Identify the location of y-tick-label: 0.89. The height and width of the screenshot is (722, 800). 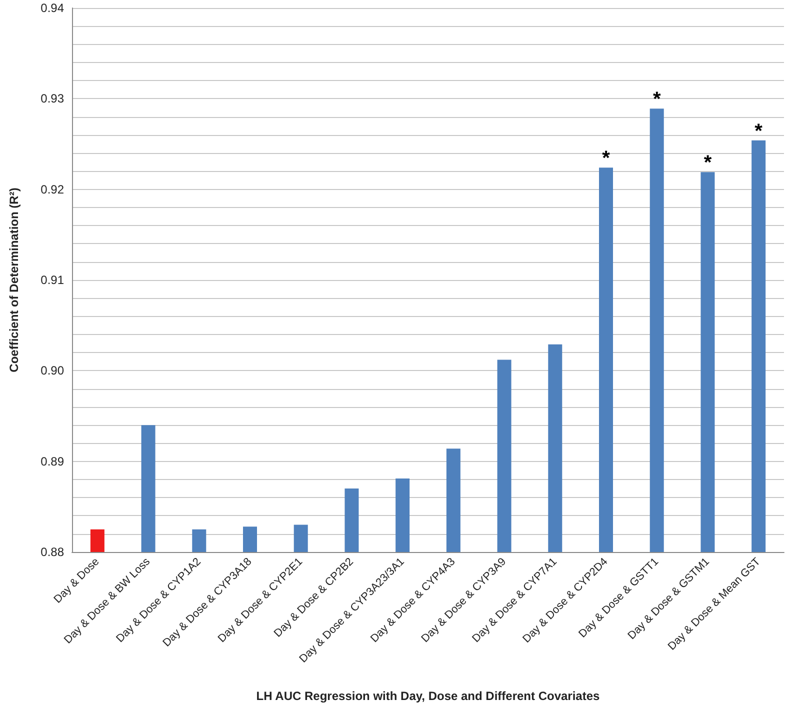
(52, 461).